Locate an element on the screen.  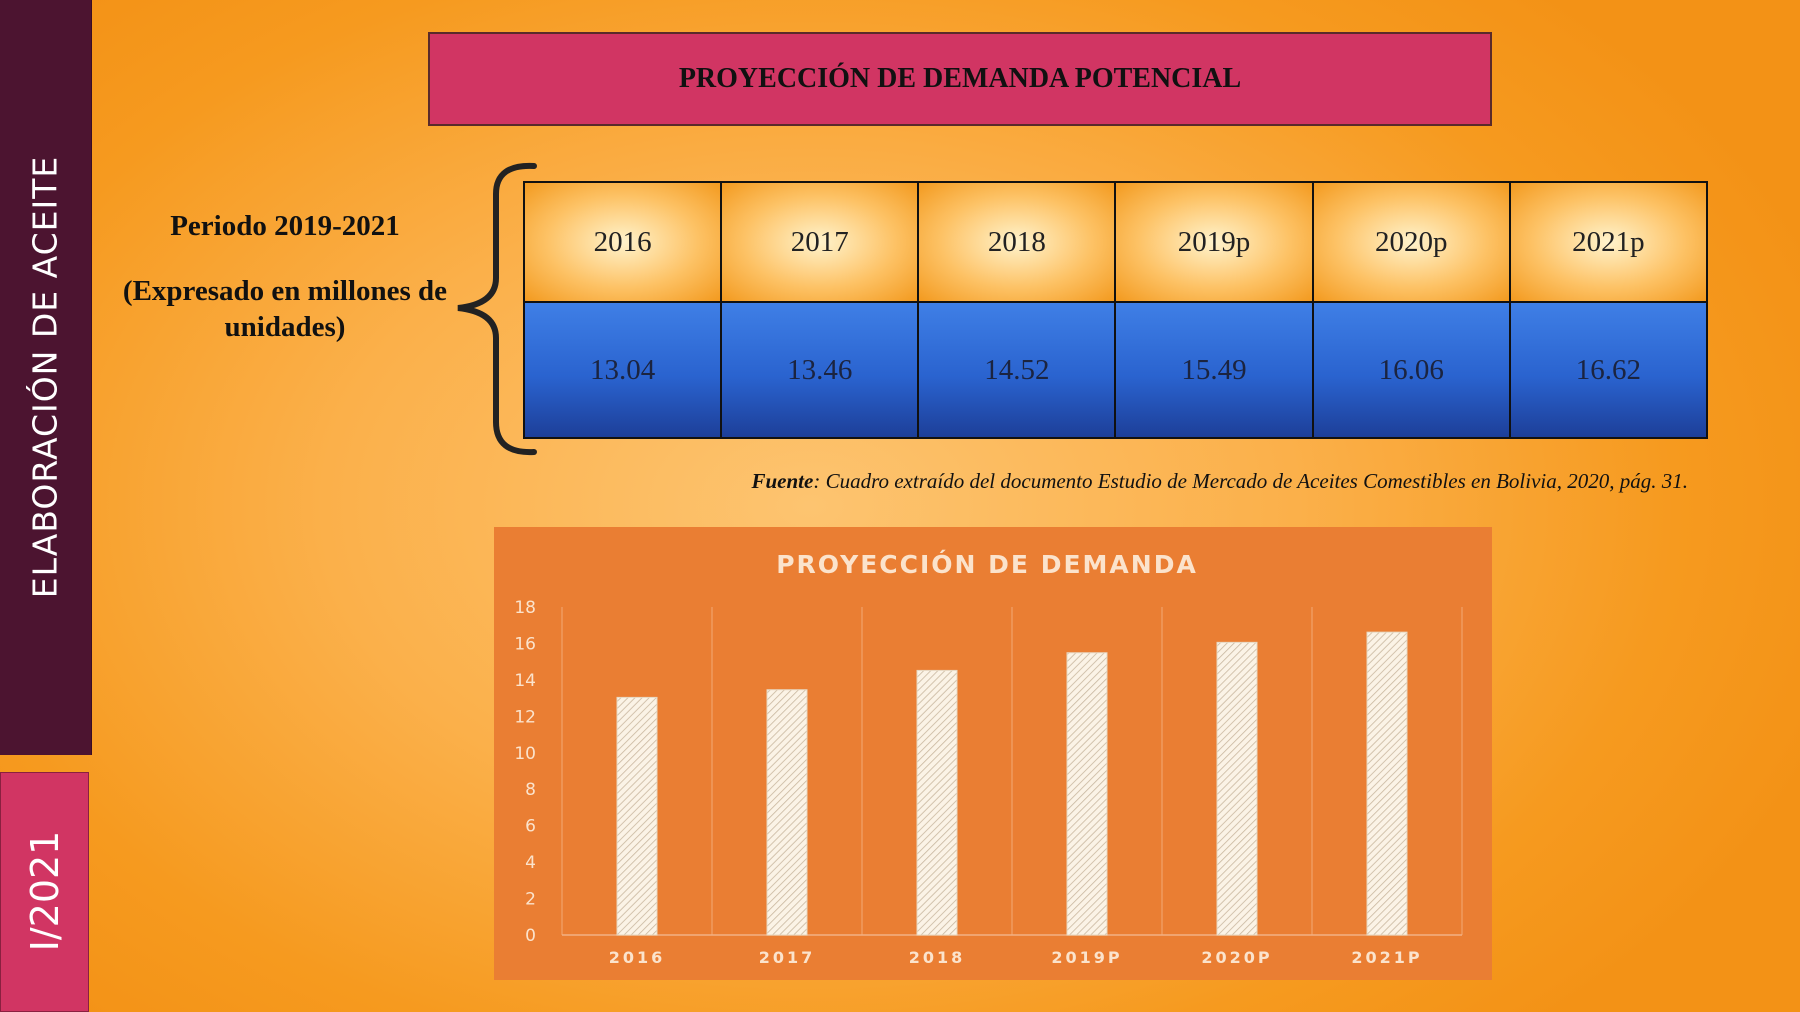
chart-y-tick-label: 2 is located at coordinates (530, 900).